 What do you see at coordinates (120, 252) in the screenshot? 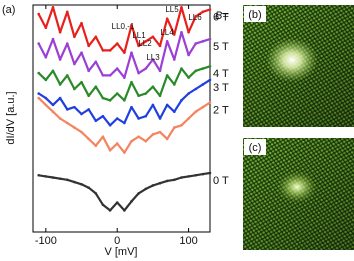
I see `x-axis-label: V [mV]` at bounding box center [120, 252].